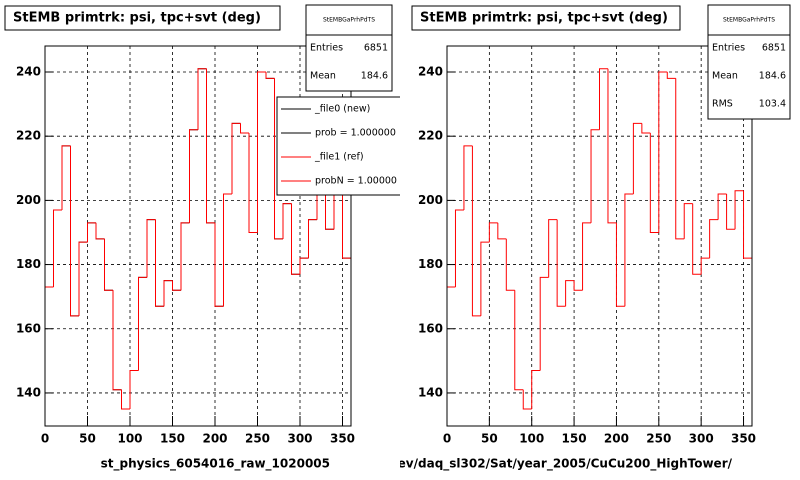 Image resolution: width=800 pixels, height=480 pixels. Describe the element at coordinates (430, 328) in the screenshot. I see `y-tick-label: 160` at that location.